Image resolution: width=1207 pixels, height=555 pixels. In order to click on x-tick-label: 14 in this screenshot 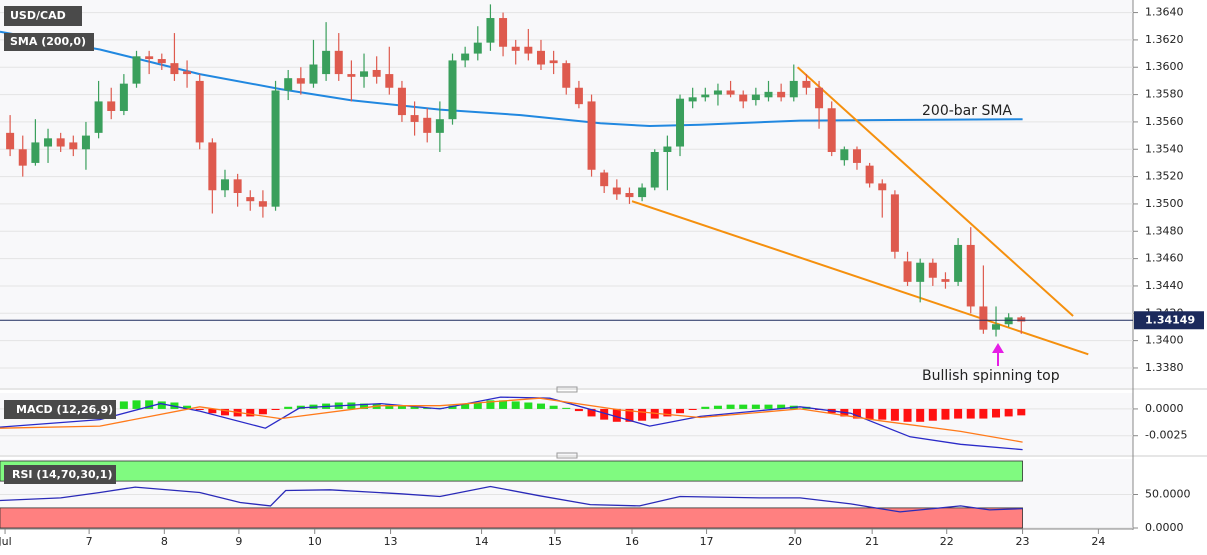, I will do `click(482, 541)`.